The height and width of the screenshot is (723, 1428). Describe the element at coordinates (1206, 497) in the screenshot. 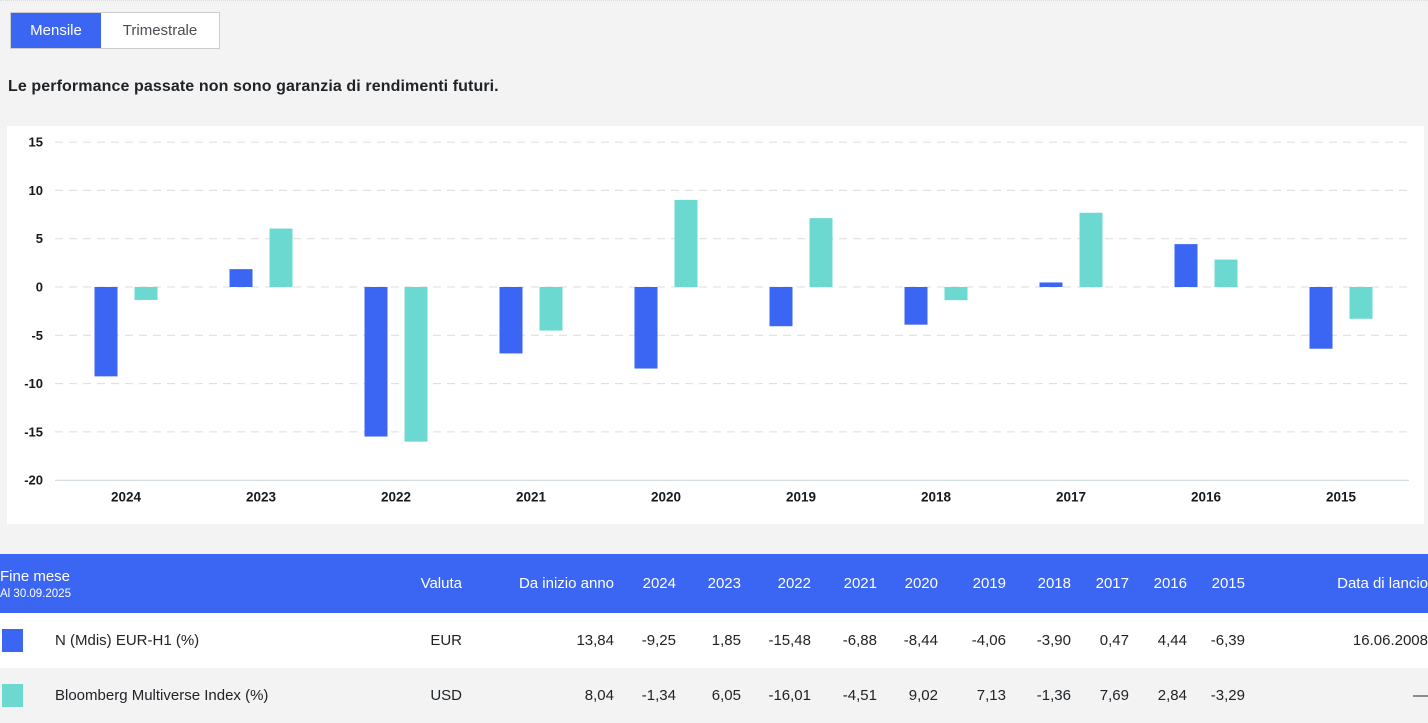

I see `x-axis-year-label: 2016` at that location.